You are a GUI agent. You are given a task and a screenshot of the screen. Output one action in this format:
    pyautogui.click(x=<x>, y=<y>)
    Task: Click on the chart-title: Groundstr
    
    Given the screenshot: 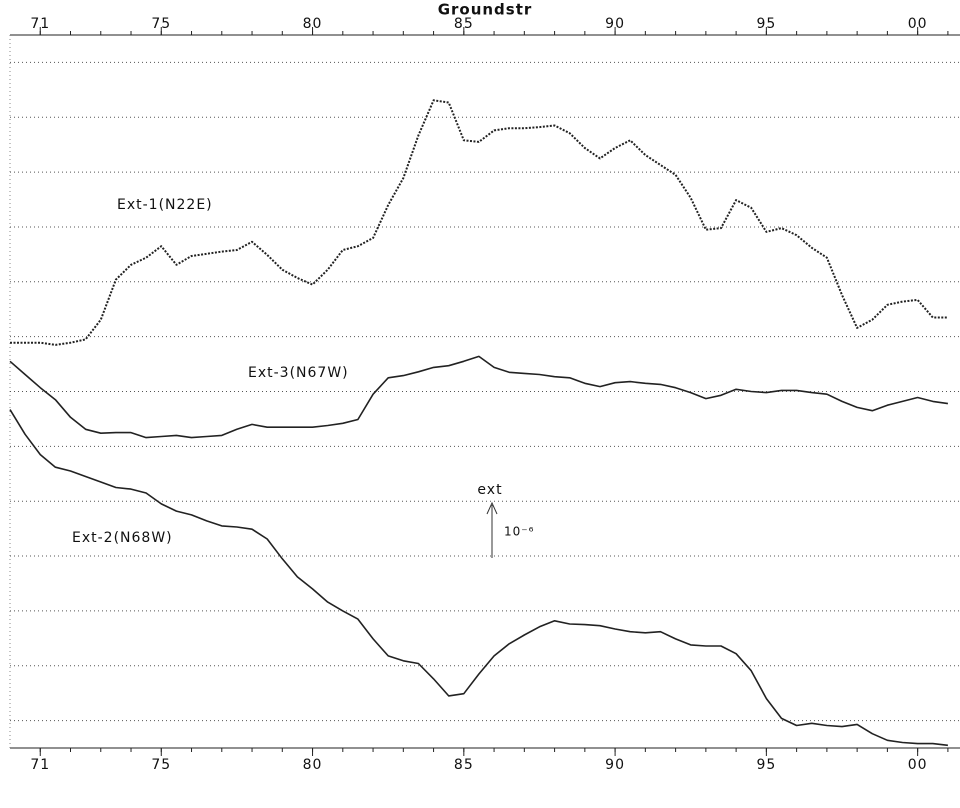 What is the action you would take?
    pyautogui.click(x=485, y=10)
    